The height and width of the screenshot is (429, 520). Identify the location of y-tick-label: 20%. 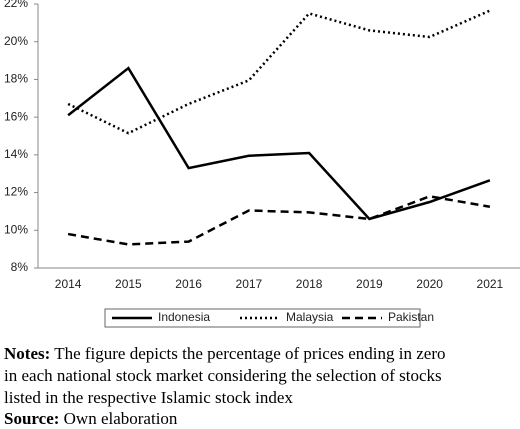
(16, 41).